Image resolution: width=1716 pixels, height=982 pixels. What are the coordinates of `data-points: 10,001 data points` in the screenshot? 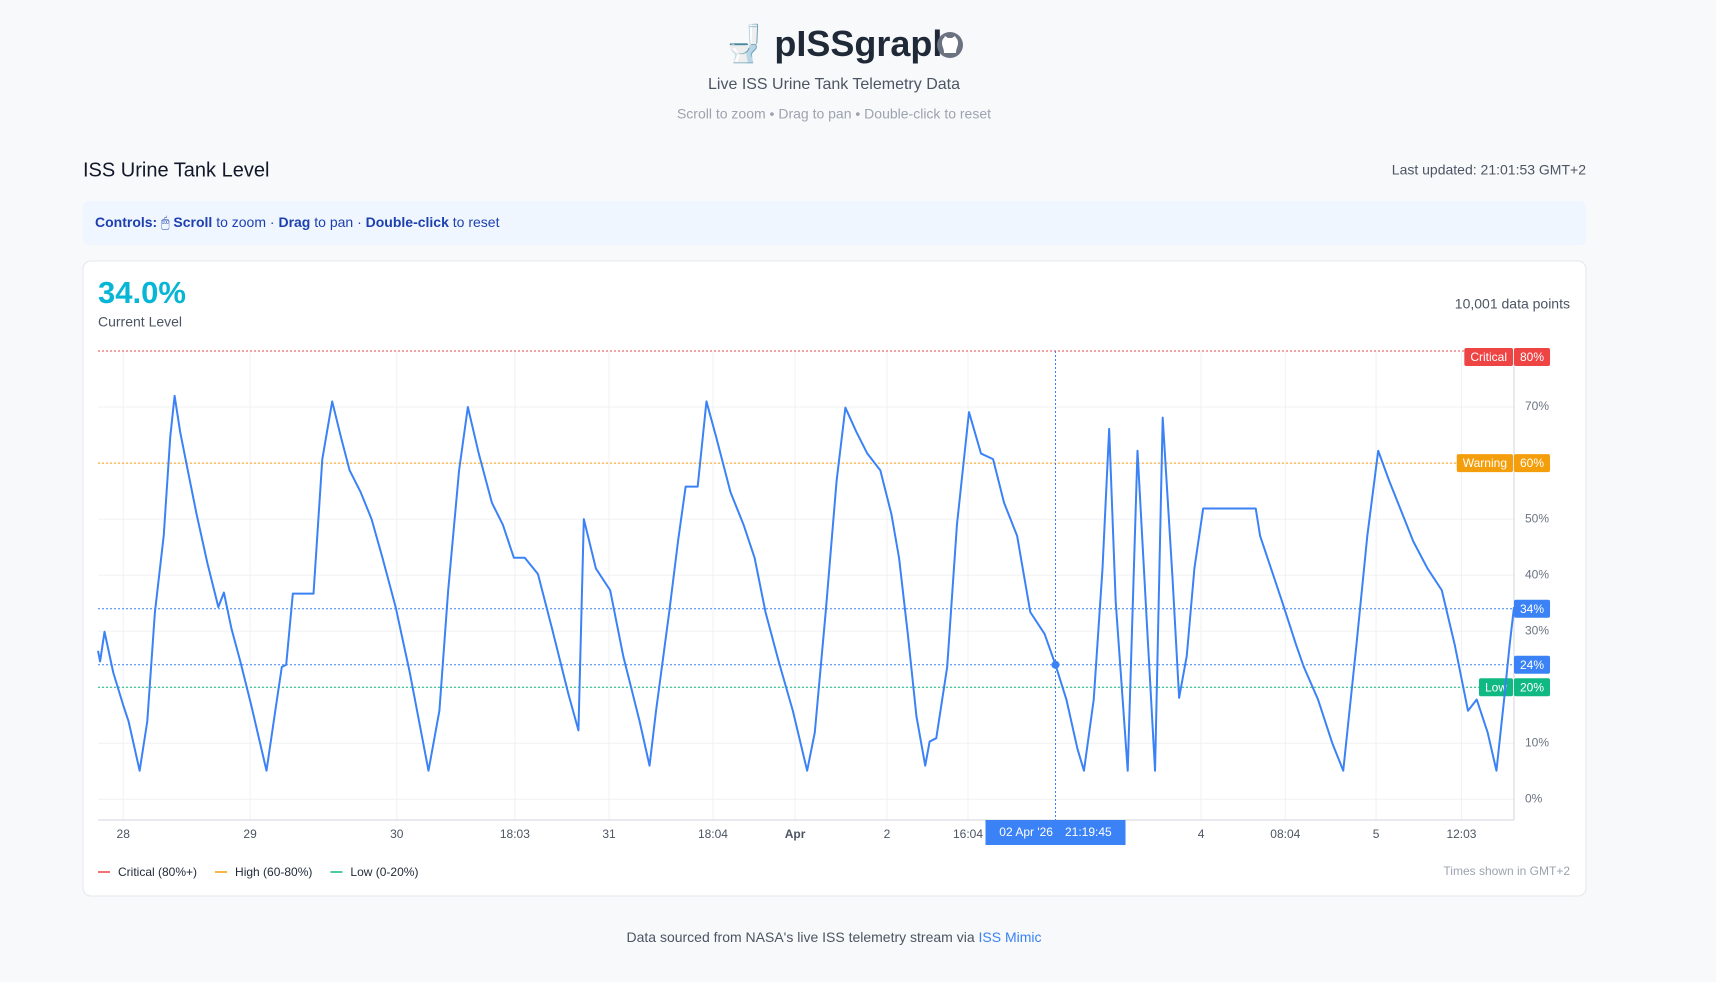 It's located at (1512, 304).